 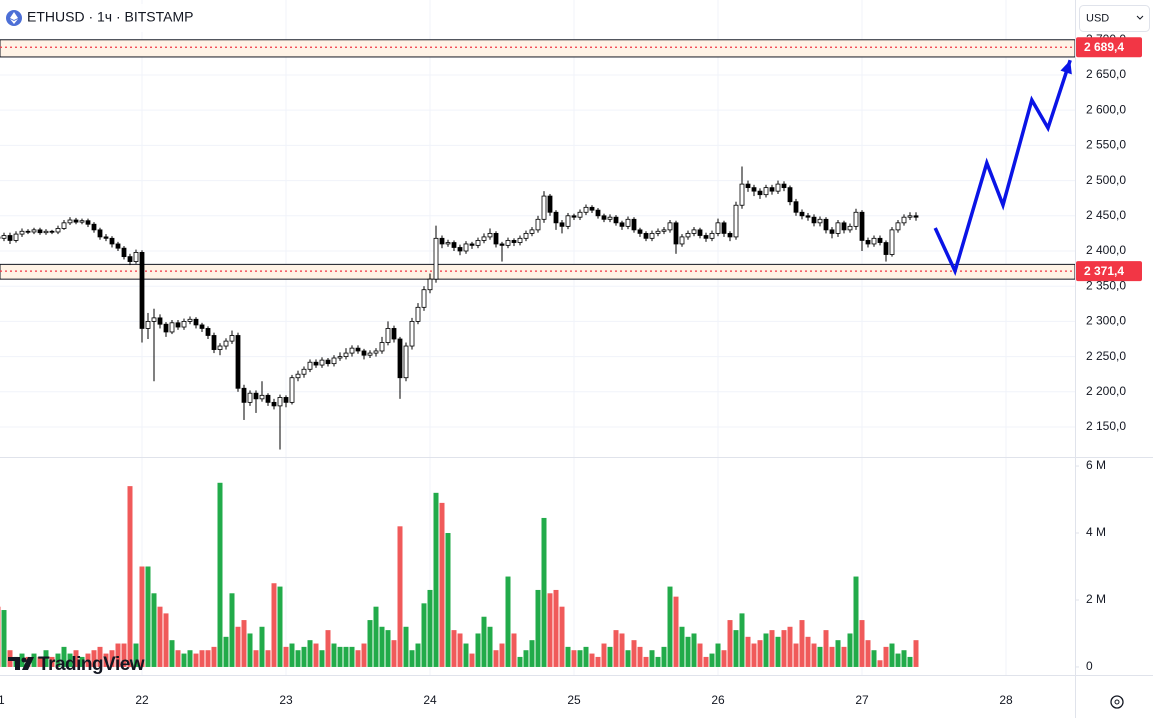 I want to click on symbol-header: ETHUSD · 1ч · BITSTAMP, so click(x=100, y=18).